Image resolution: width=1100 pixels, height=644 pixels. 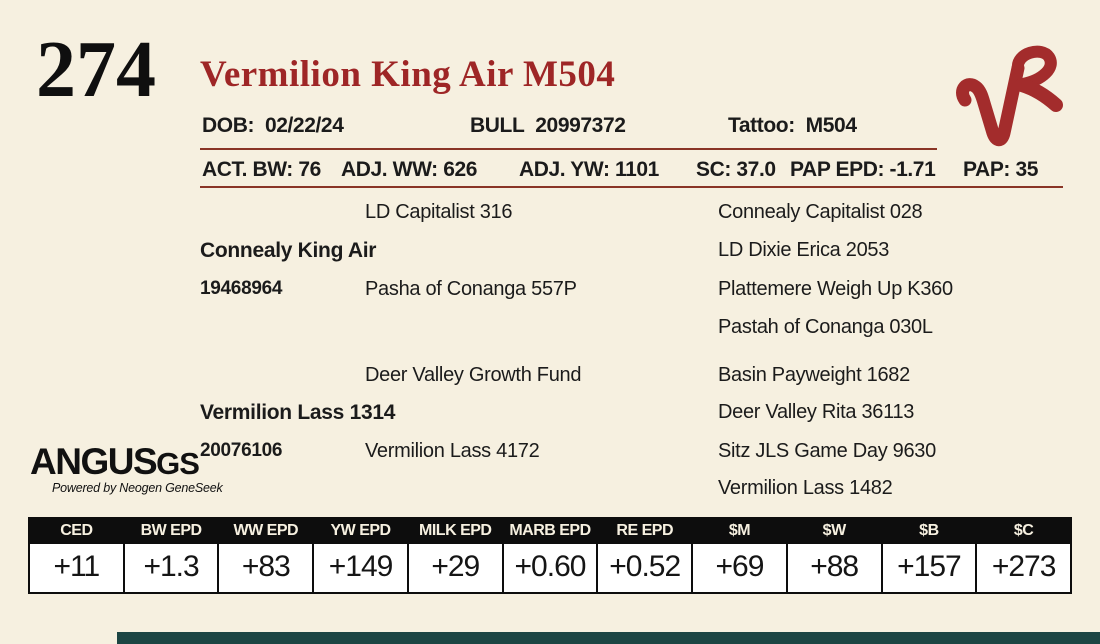 I want to click on pedigree-dam-name: Vermilion Lass 1314, so click(x=298, y=412).